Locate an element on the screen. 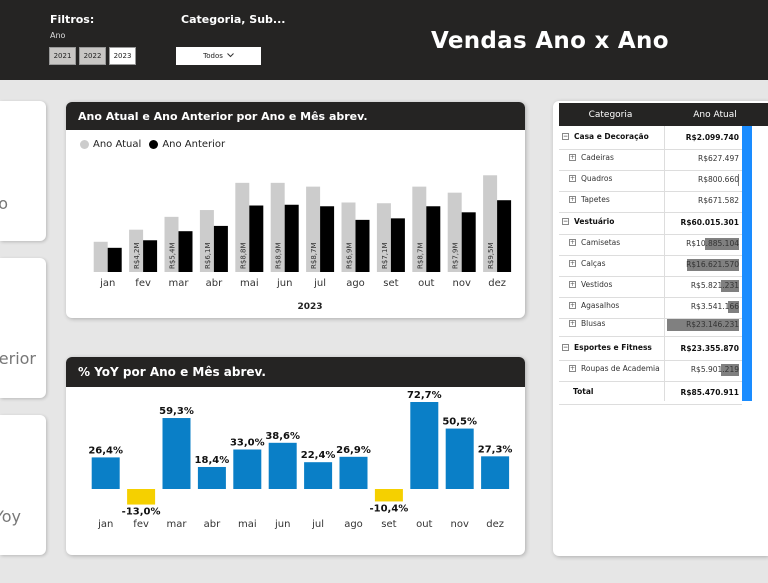  table-row: + Vestidos R$5.821.231 is located at coordinates (663, 287).